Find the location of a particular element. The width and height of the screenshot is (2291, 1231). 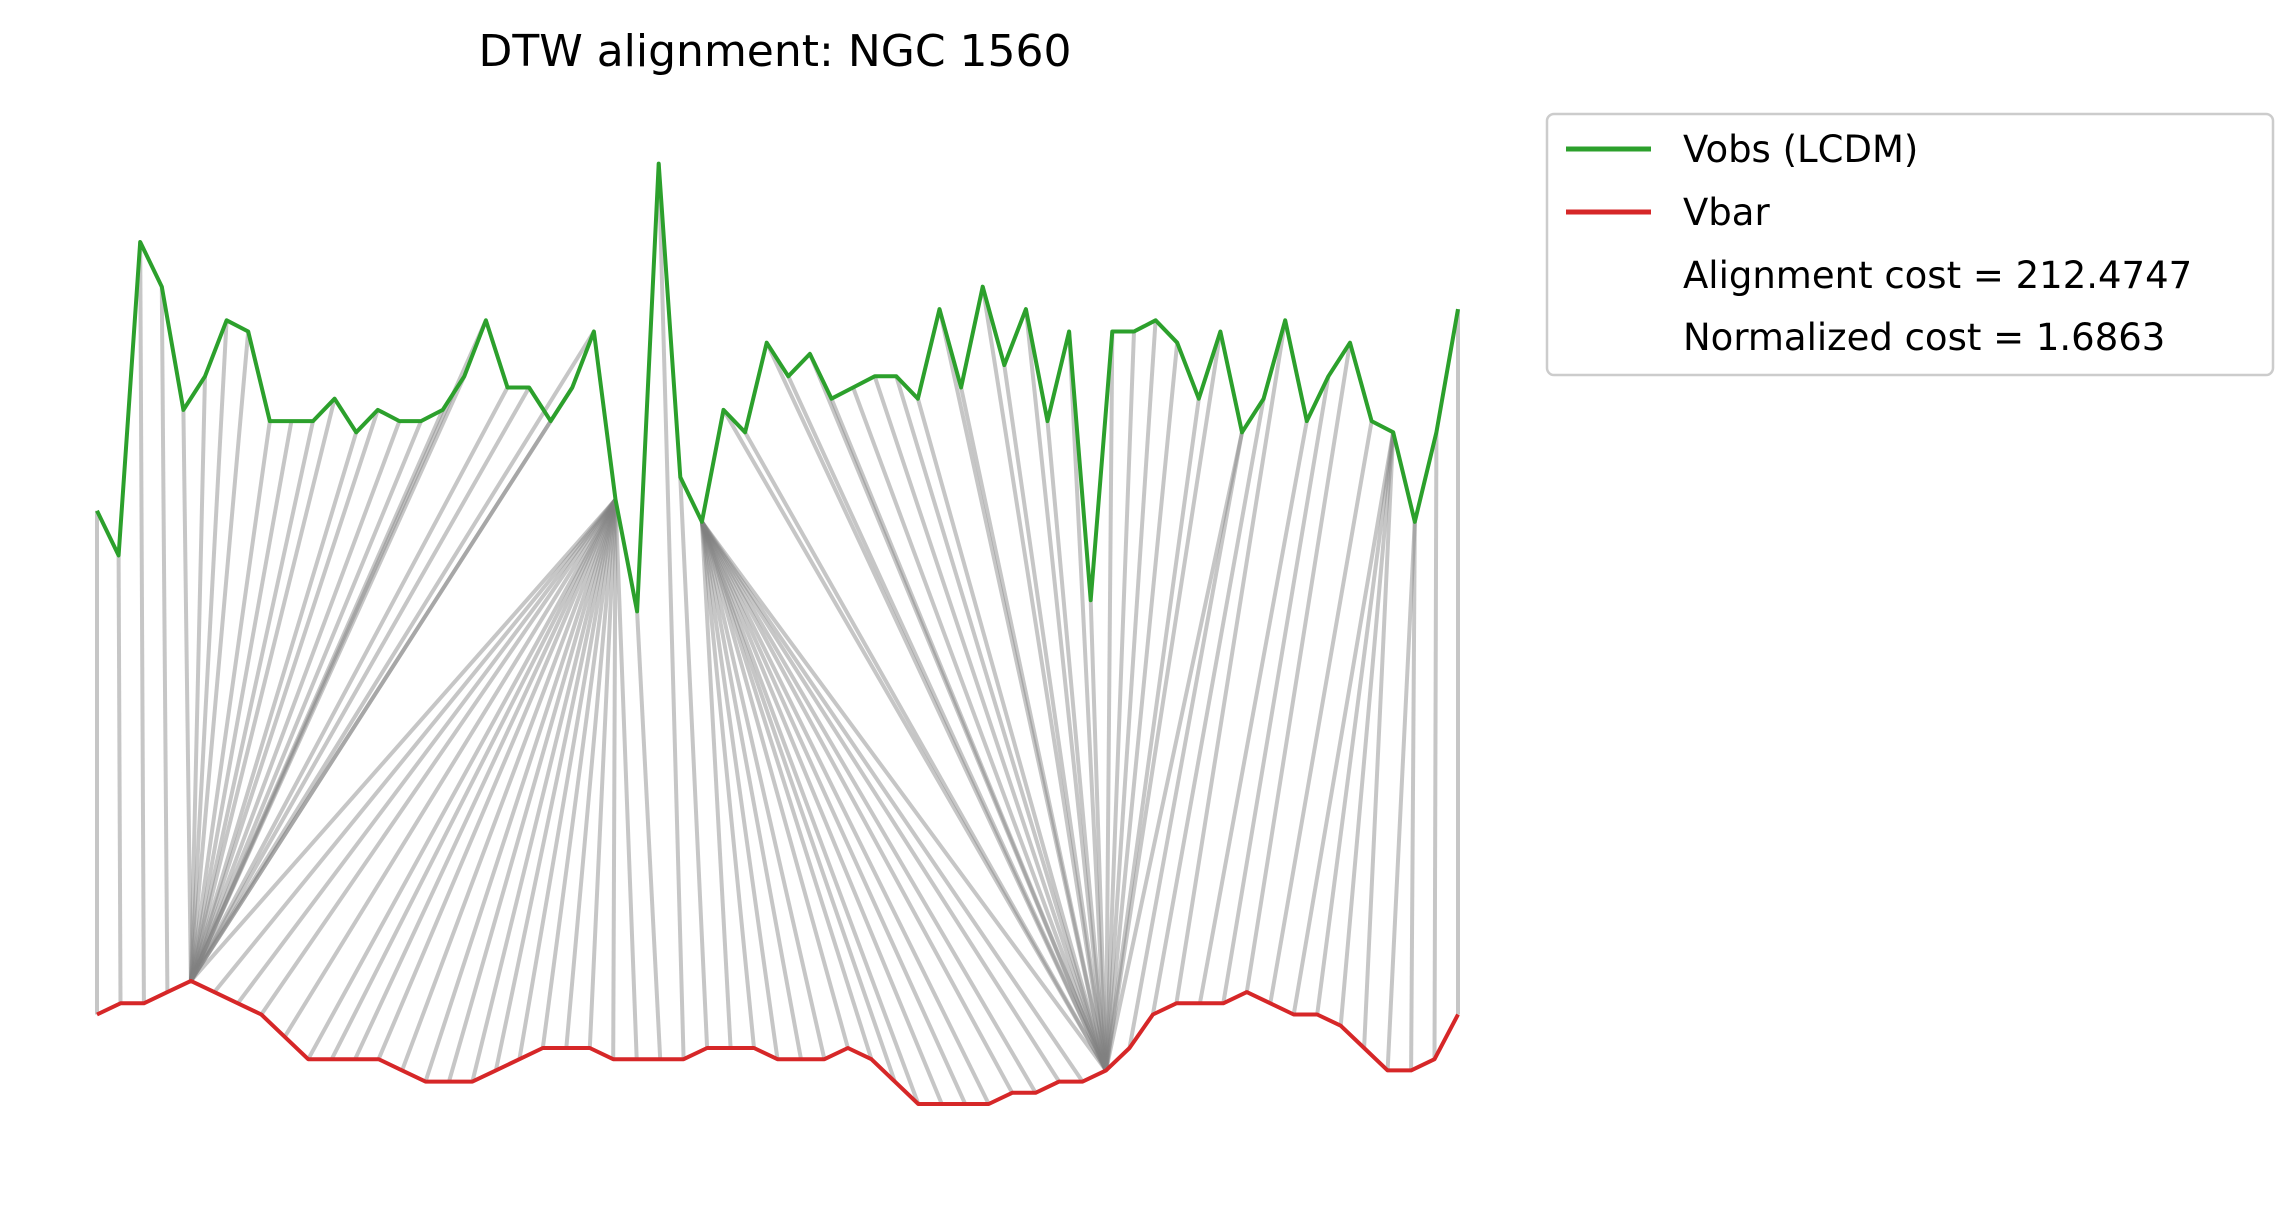

chart-title: DTW alignment: NGC 1560 is located at coordinates (774, 51).